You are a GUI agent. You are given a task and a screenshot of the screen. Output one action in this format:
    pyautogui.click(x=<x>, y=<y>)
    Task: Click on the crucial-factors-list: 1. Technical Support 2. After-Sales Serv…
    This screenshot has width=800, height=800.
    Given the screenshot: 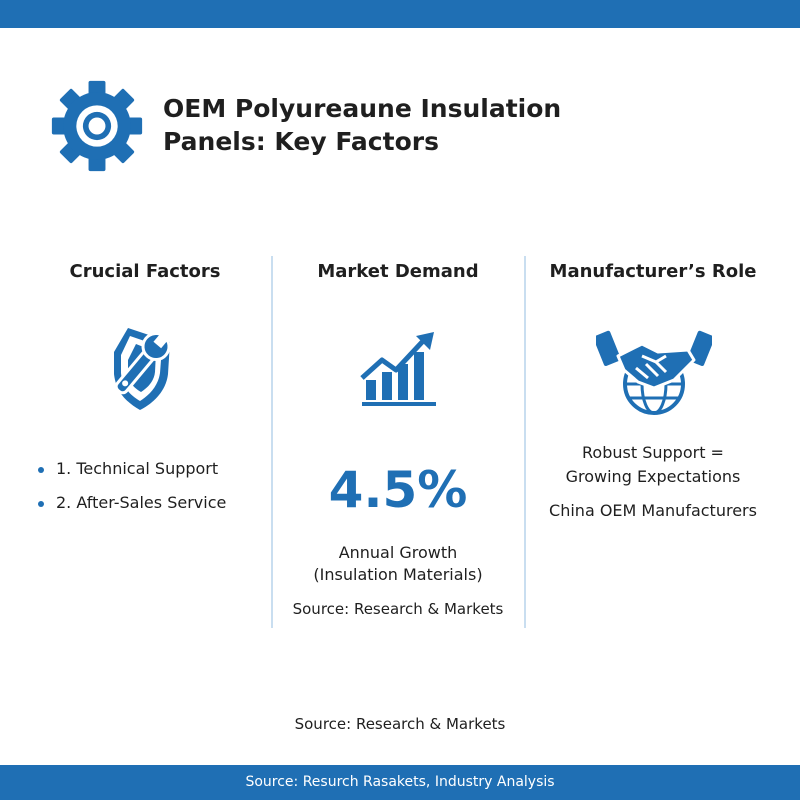 What is the action you would take?
    pyautogui.click(x=132, y=486)
    